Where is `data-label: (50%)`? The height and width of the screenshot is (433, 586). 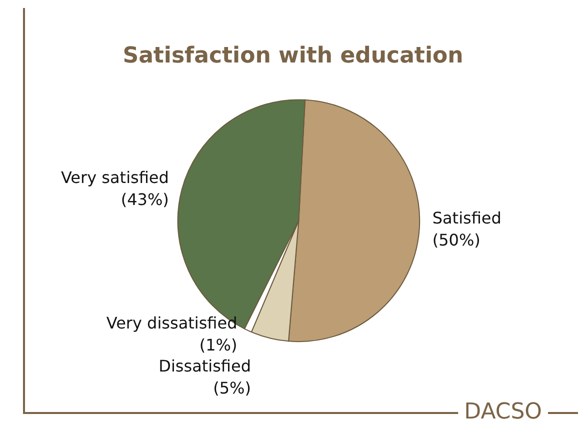 data-label: (50%) is located at coordinates (456, 240).